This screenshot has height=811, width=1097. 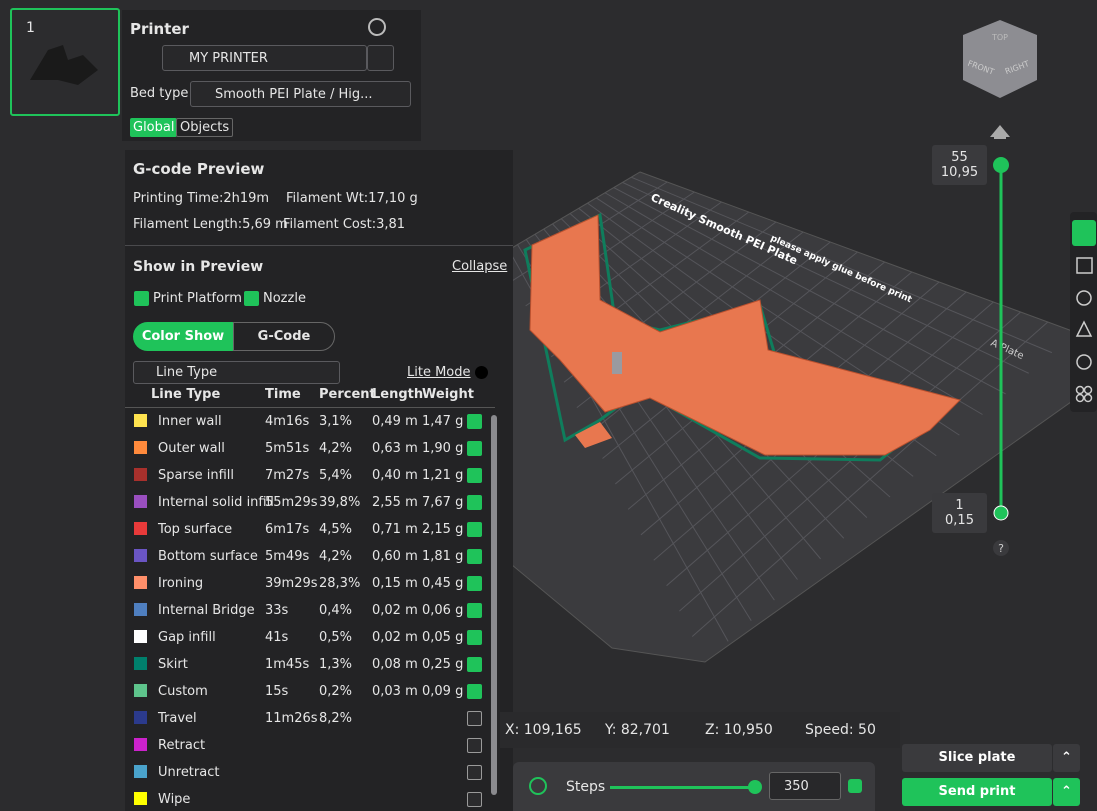 I want to click on steps-handle, so click(x=755, y=787).